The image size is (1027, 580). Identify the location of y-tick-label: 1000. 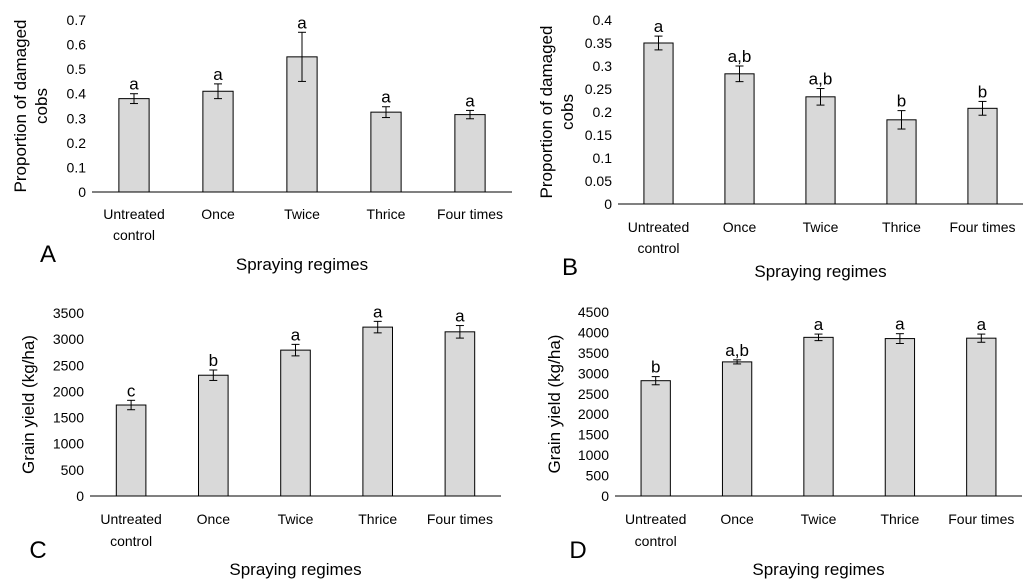
(68, 444).